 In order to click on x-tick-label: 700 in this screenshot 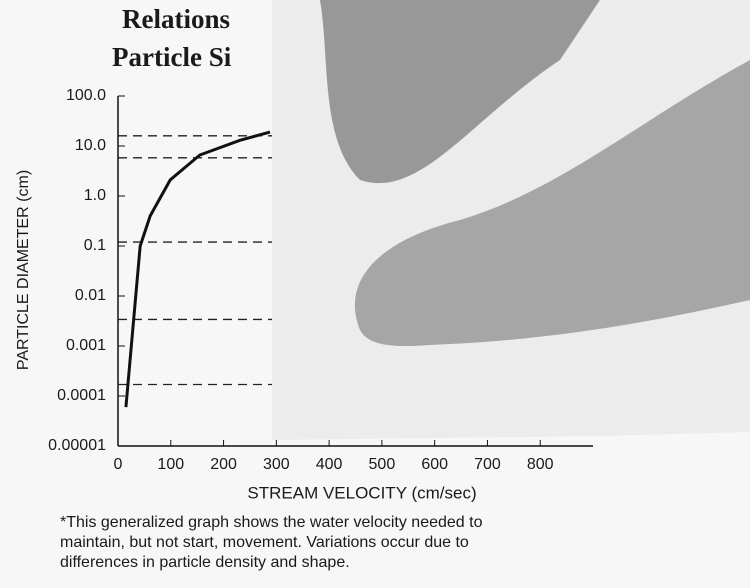, I will do `click(487, 464)`.